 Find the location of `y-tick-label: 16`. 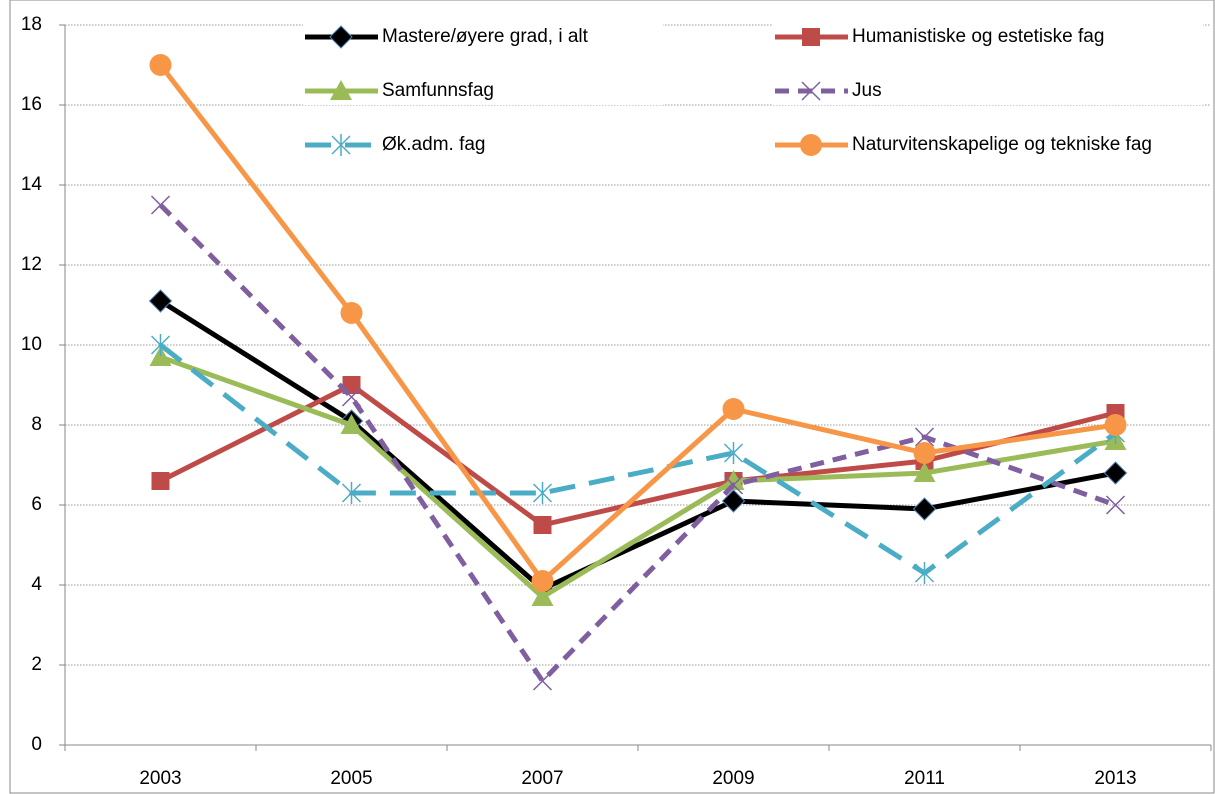

y-tick-label: 16 is located at coordinates (31, 104).